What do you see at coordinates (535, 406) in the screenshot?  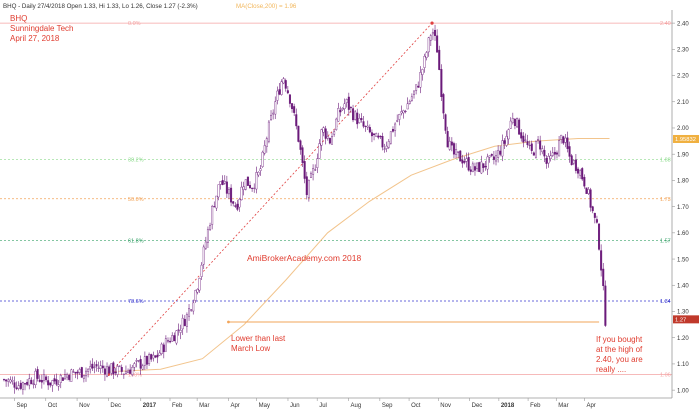 I see `x-tick-label: Feb` at bounding box center [535, 406].